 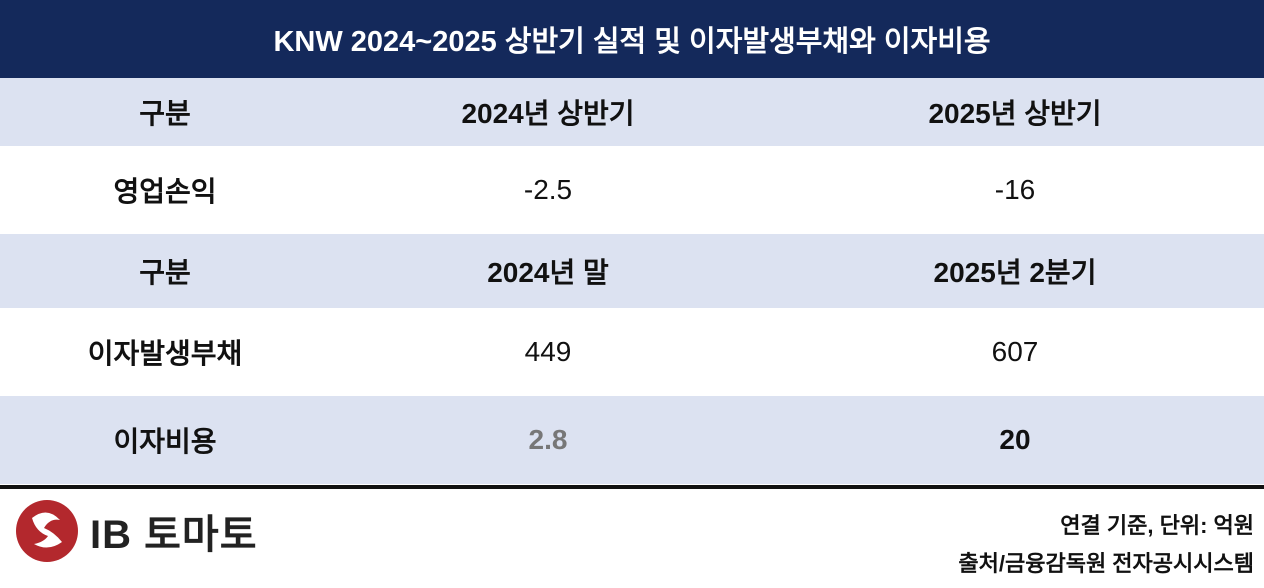 I want to click on divider, so click(x=632, y=487).